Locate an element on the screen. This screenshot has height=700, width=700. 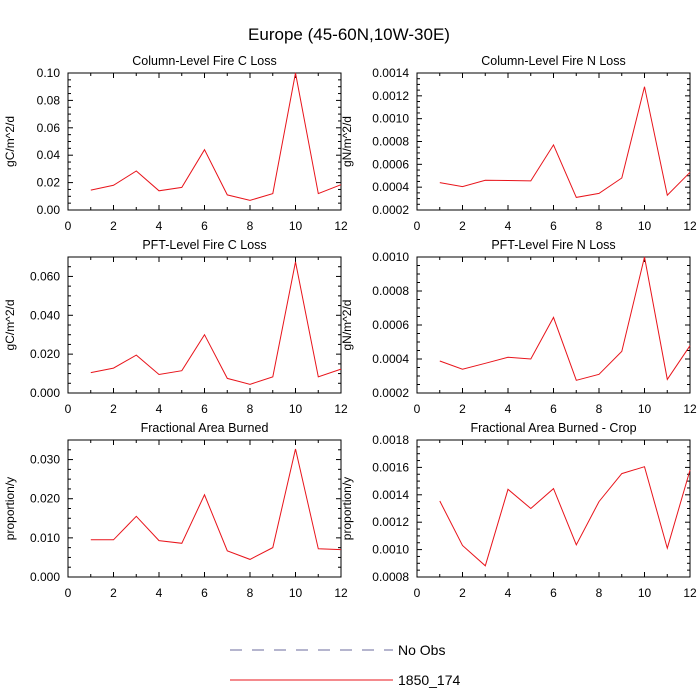
y-tick-label: 0.04 is located at coordinates (49, 155).